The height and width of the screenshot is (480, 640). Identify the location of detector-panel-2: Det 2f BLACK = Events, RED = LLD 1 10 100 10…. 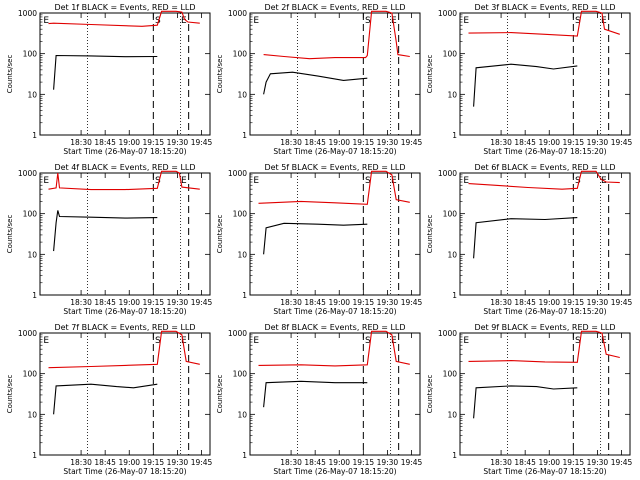
(319, 79).